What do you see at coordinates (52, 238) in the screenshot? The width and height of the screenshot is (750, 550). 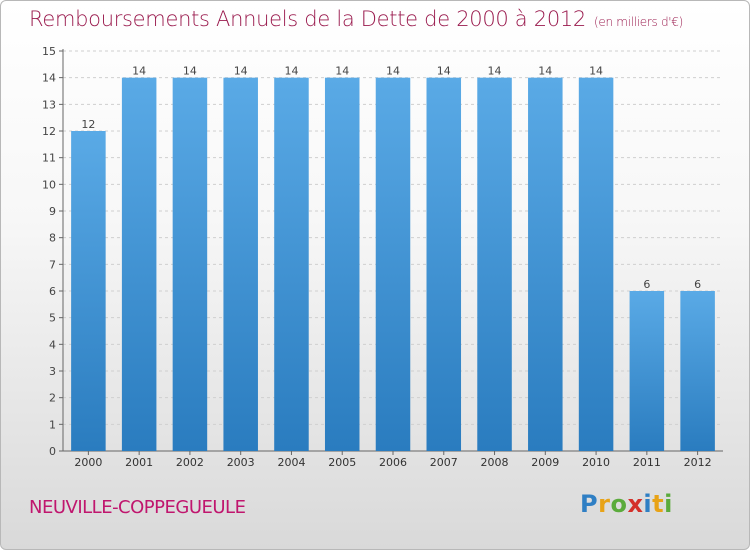 I see `y-tick-label: 8` at bounding box center [52, 238].